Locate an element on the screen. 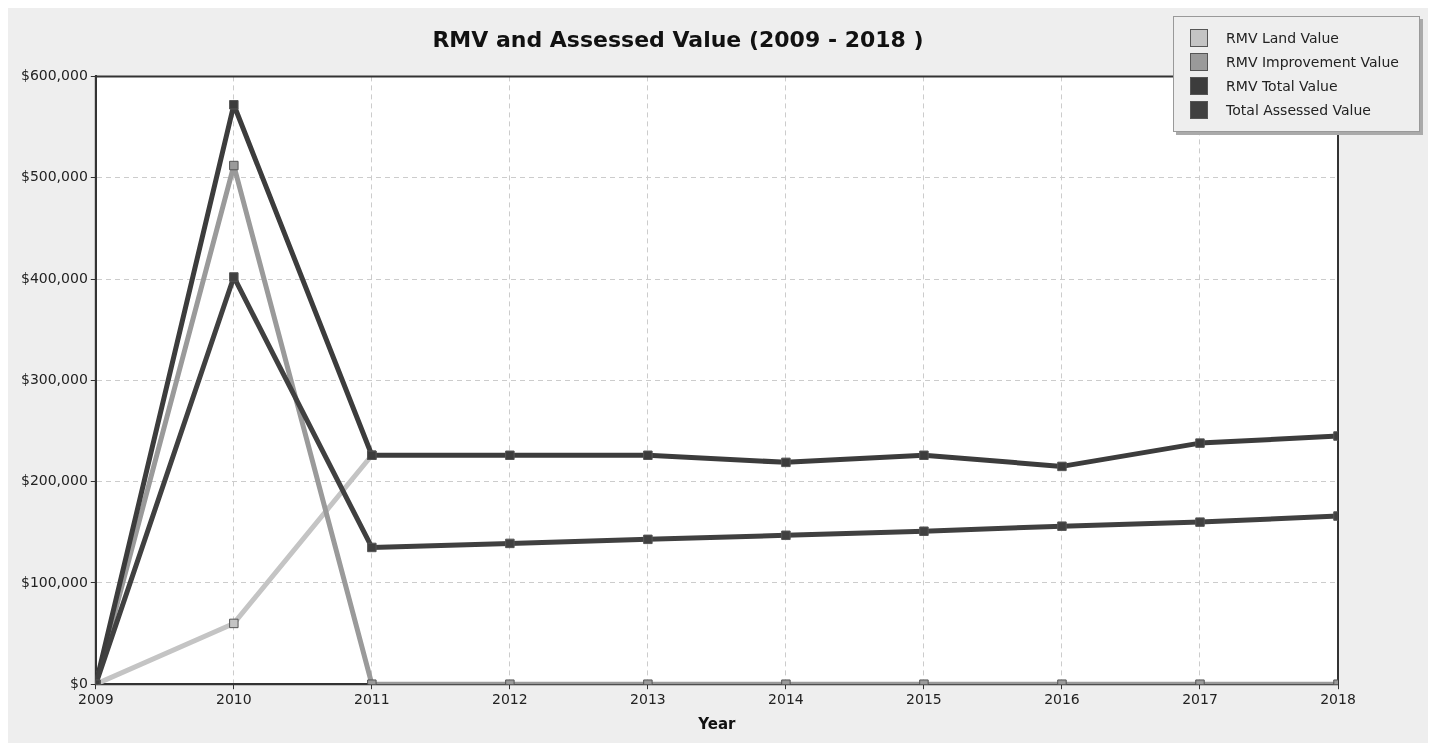  legend-label: RMV Improvement Value is located at coordinates (1312, 62).